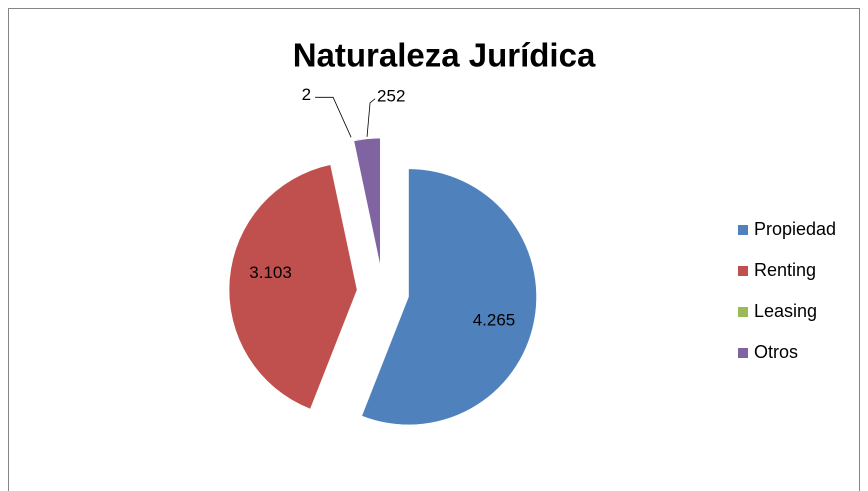 The height and width of the screenshot is (491, 868). I want to click on chart-title: Naturaleza Jurídica, so click(444, 55).